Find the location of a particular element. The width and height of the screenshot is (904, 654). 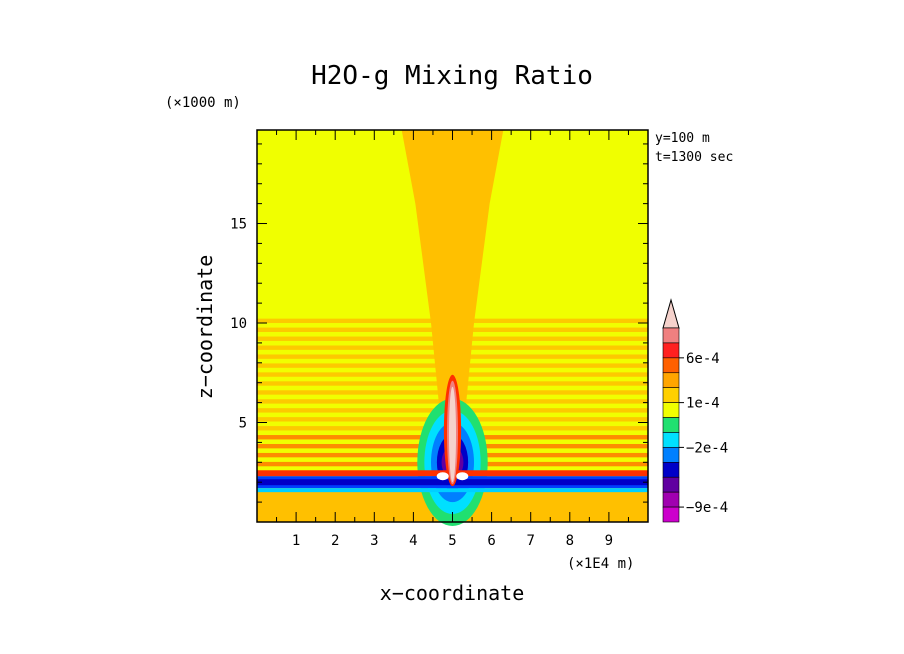

x-tick-label: 7 is located at coordinates (530, 541).